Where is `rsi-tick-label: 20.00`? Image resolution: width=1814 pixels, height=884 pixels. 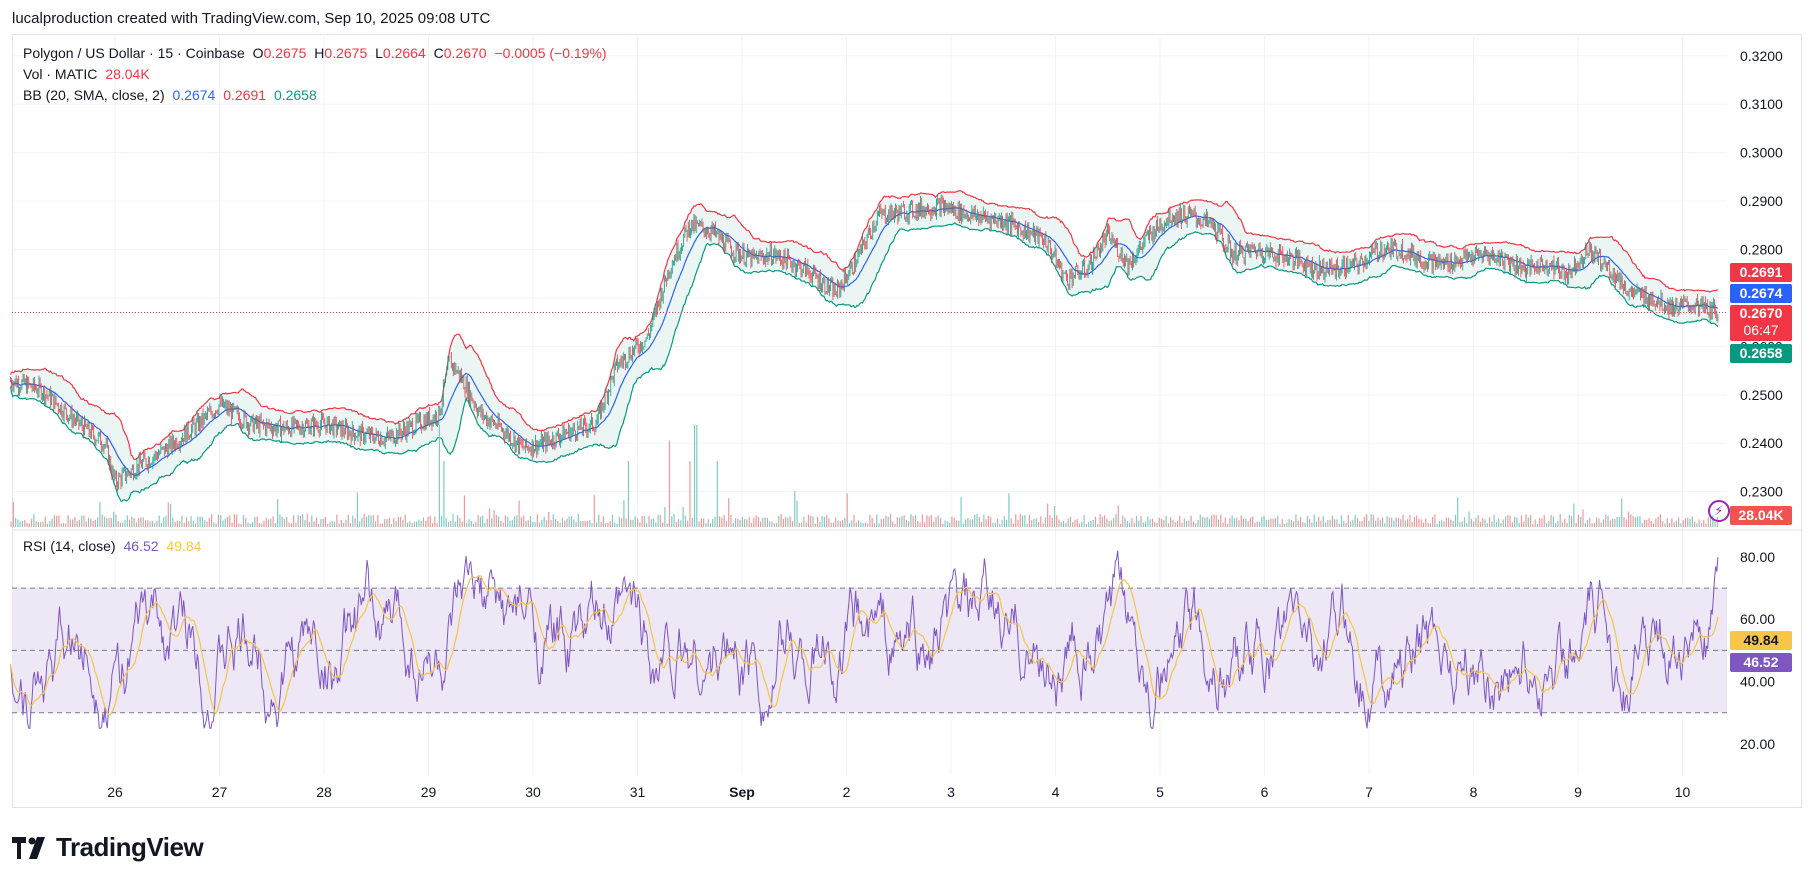
rsi-tick-label: 20.00 is located at coordinates (1757, 744).